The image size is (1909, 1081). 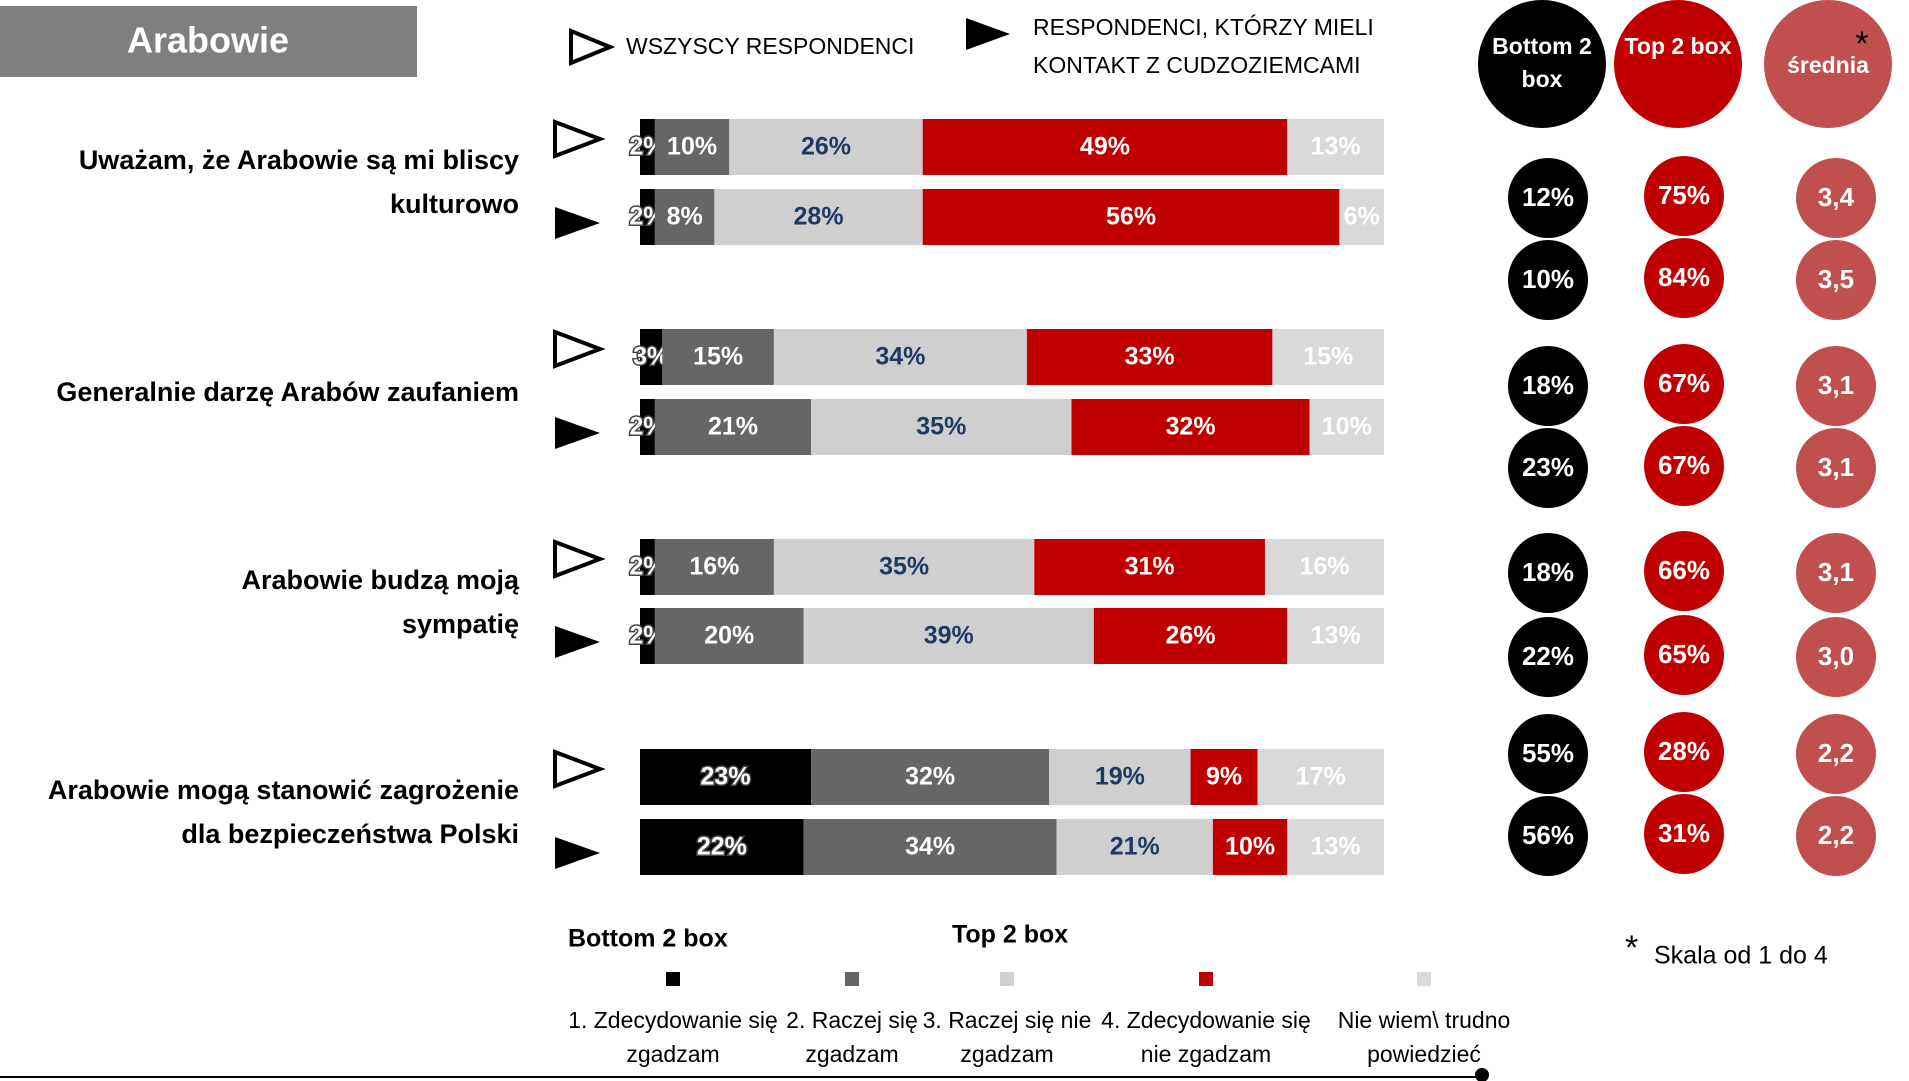 I want to click on value-label: 22%, so click(x=722, y=847).